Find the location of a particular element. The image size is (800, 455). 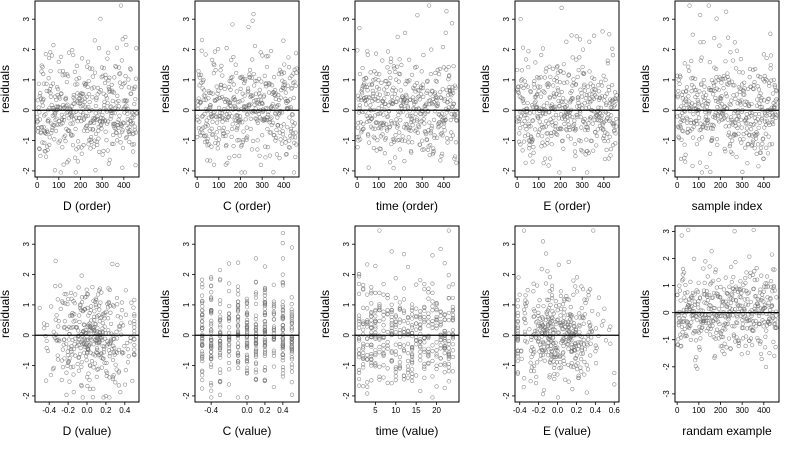

x-axis-label: D (order) is located at coordinates (87, 206).